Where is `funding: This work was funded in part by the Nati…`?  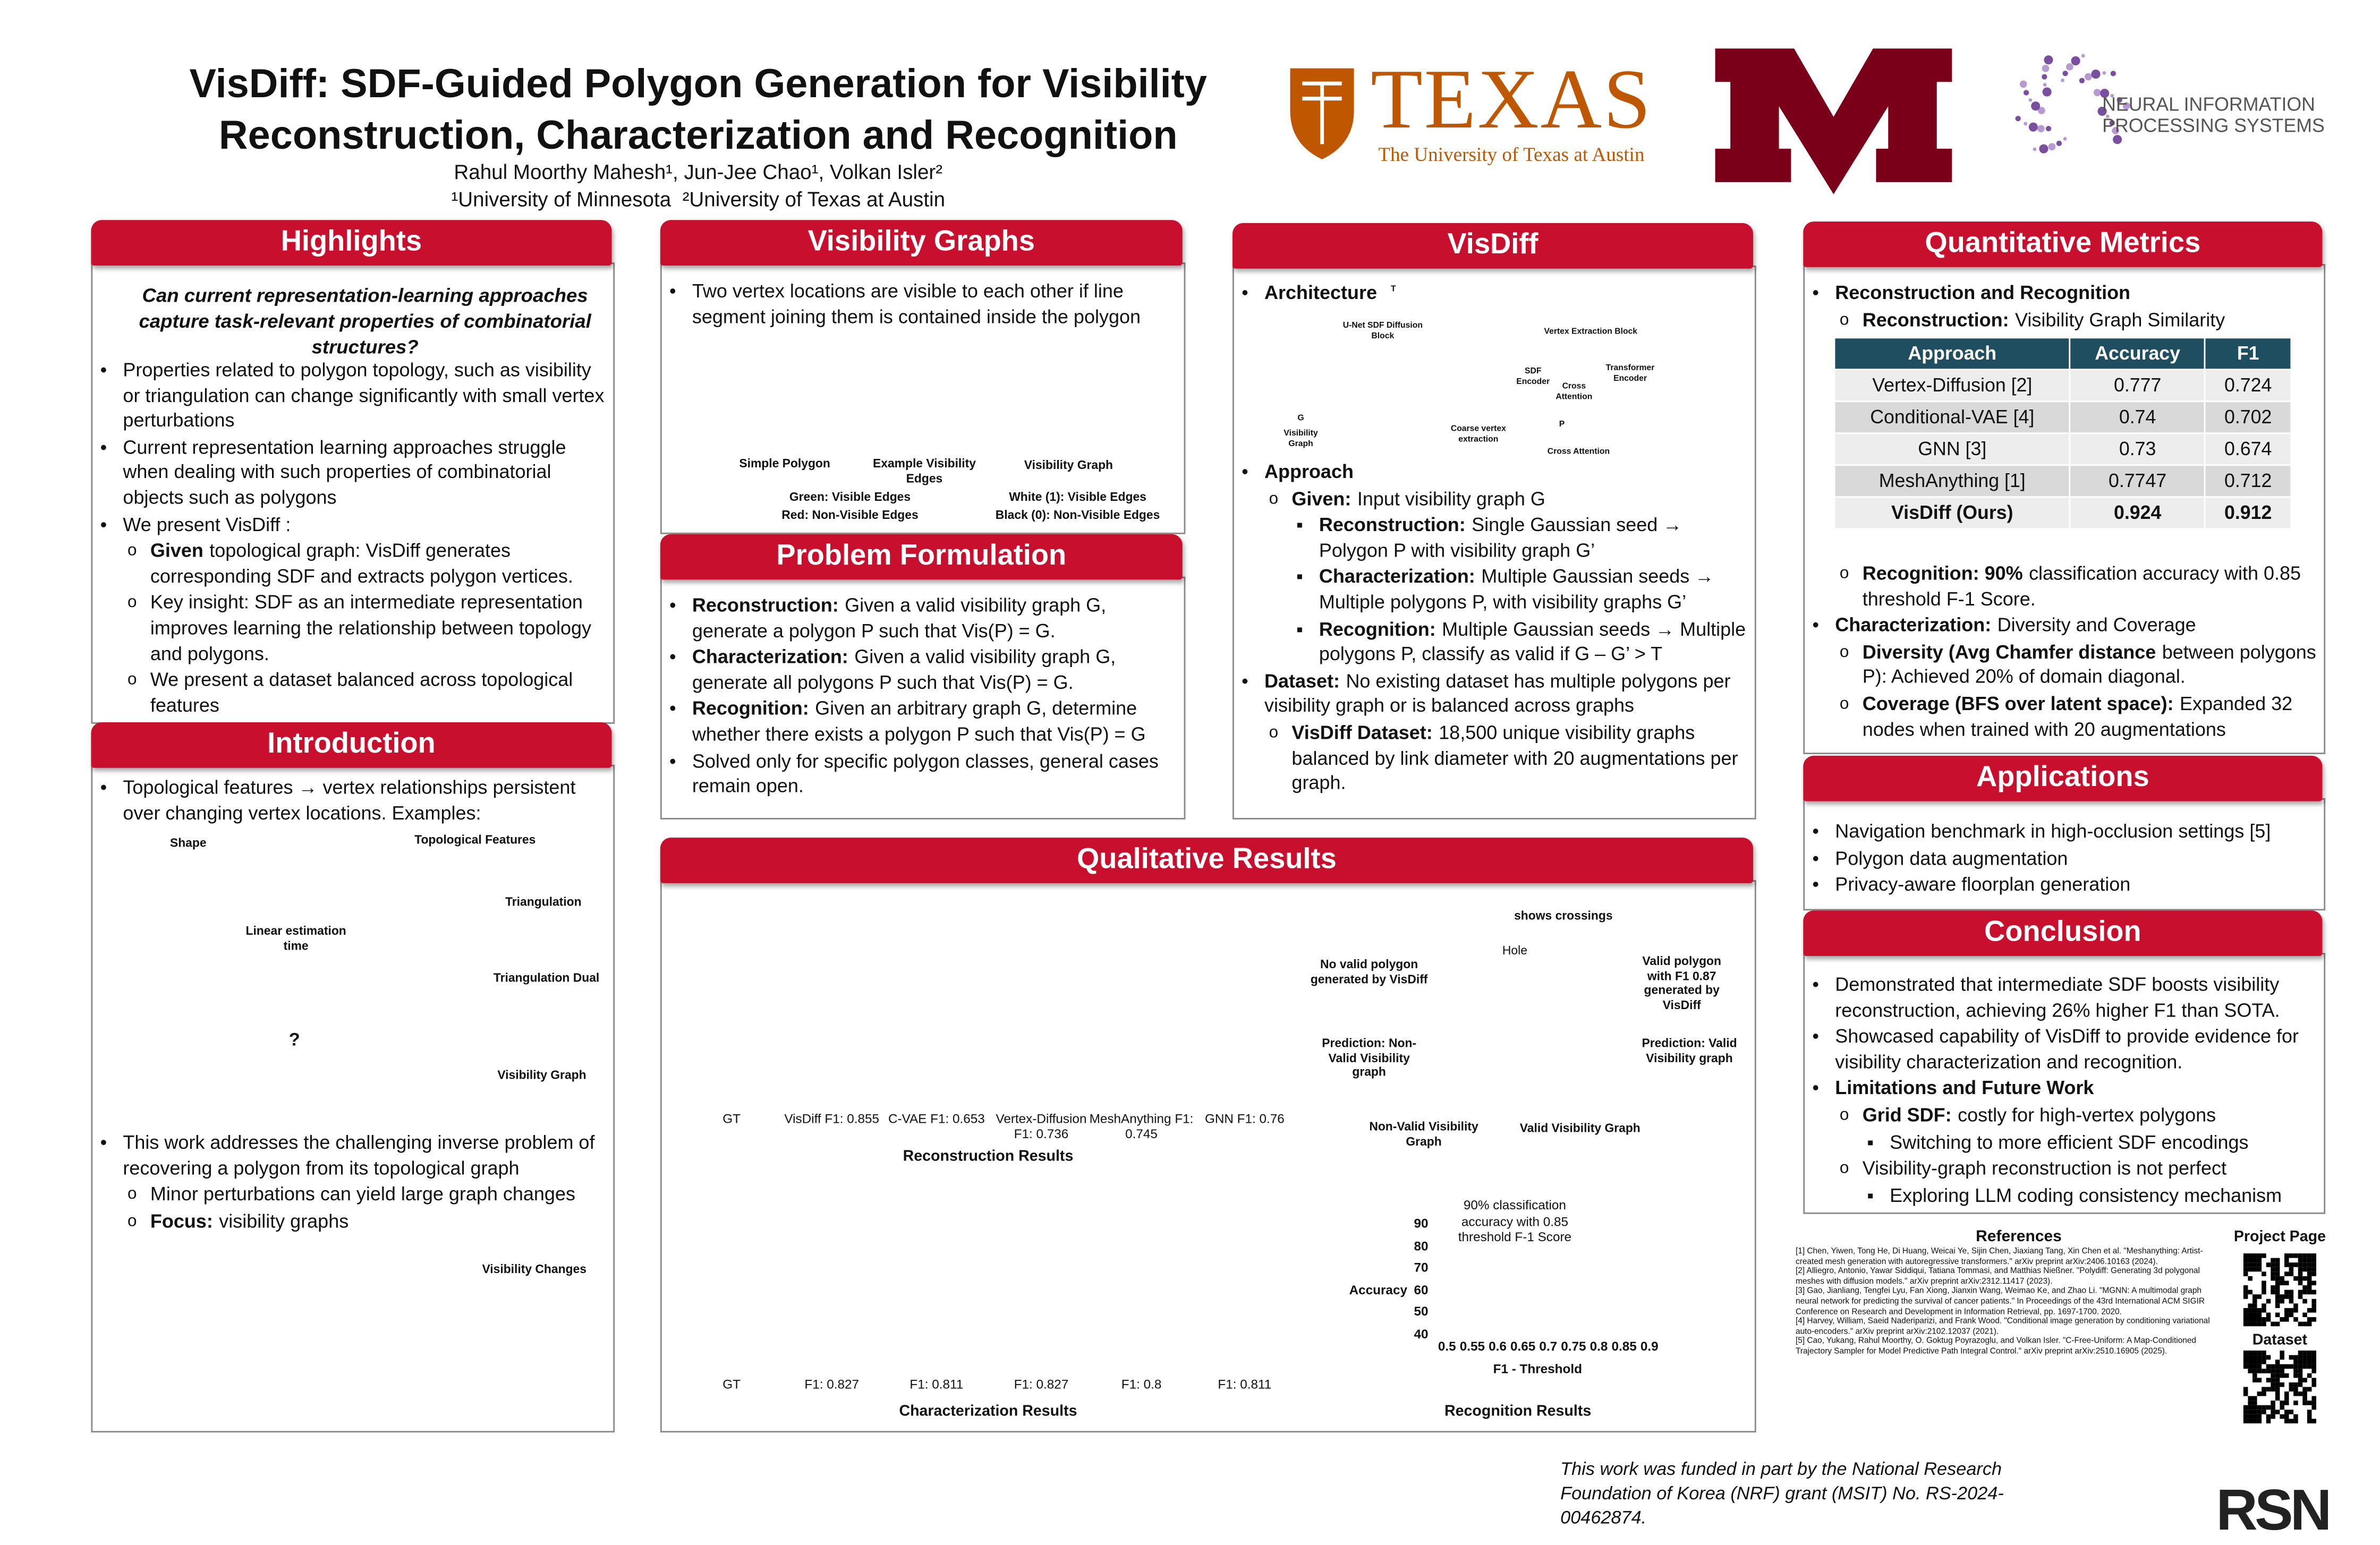 funding: This work was funded in part by the Nati… is located at coordinates (1782, 1493).